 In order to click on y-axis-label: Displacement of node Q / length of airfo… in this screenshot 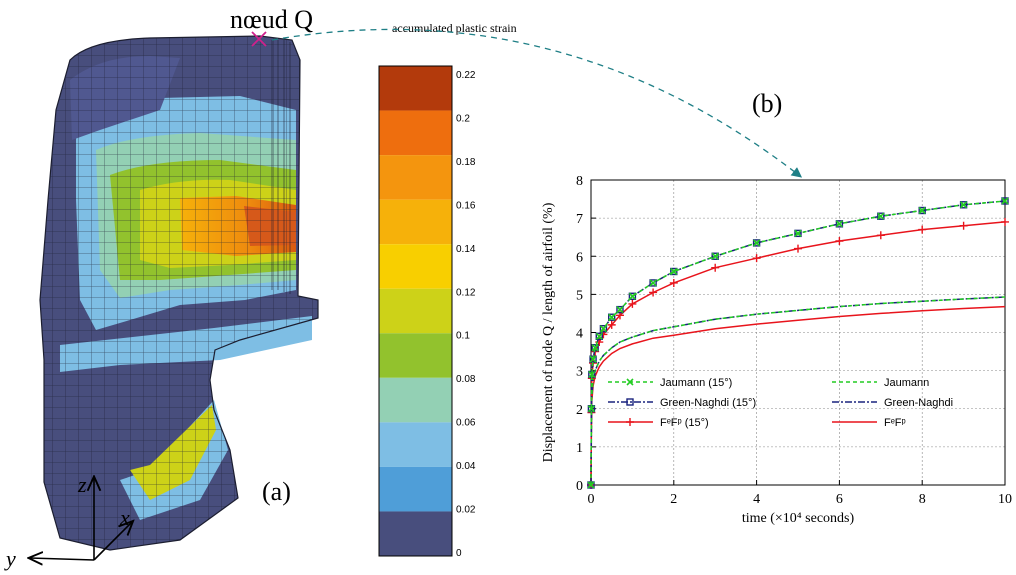, I will do `click(548, 332)`.